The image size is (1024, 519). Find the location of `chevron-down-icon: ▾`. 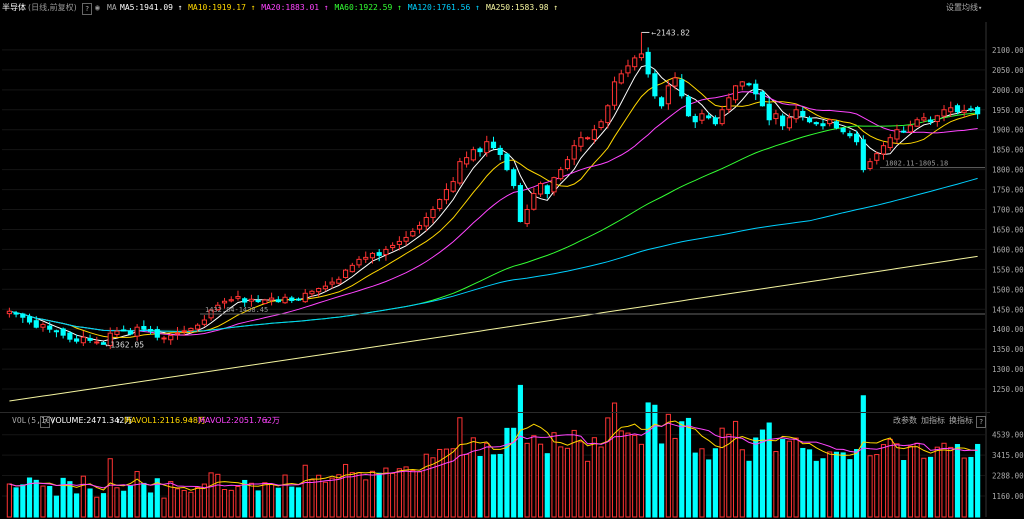

chevron-down-icon: ▾ is located at coordinates (980, 8).